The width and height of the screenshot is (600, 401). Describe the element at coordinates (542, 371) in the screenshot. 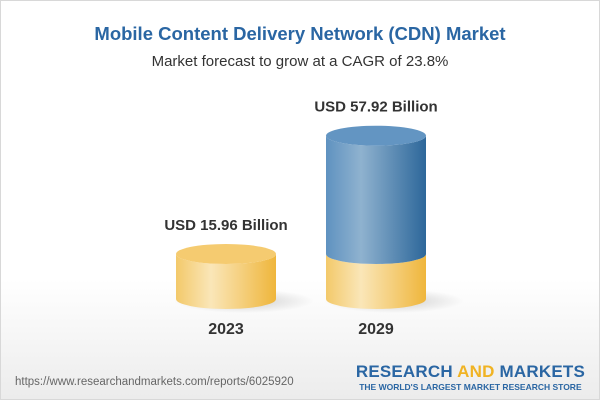

I see `logo-word: MARKETS` at that location.